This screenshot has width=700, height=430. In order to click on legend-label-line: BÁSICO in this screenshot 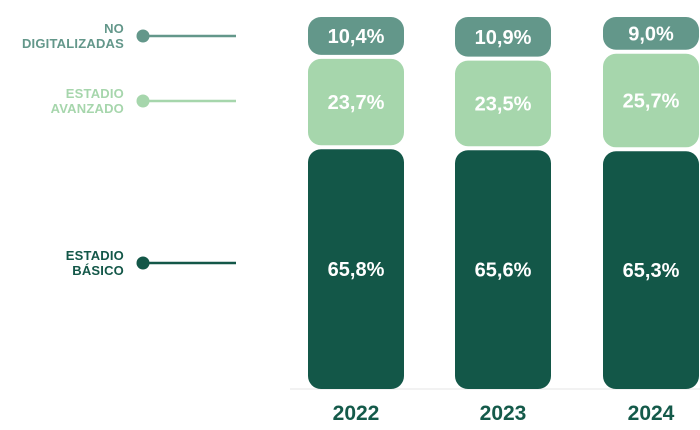, I will do `click(98, 270)`.